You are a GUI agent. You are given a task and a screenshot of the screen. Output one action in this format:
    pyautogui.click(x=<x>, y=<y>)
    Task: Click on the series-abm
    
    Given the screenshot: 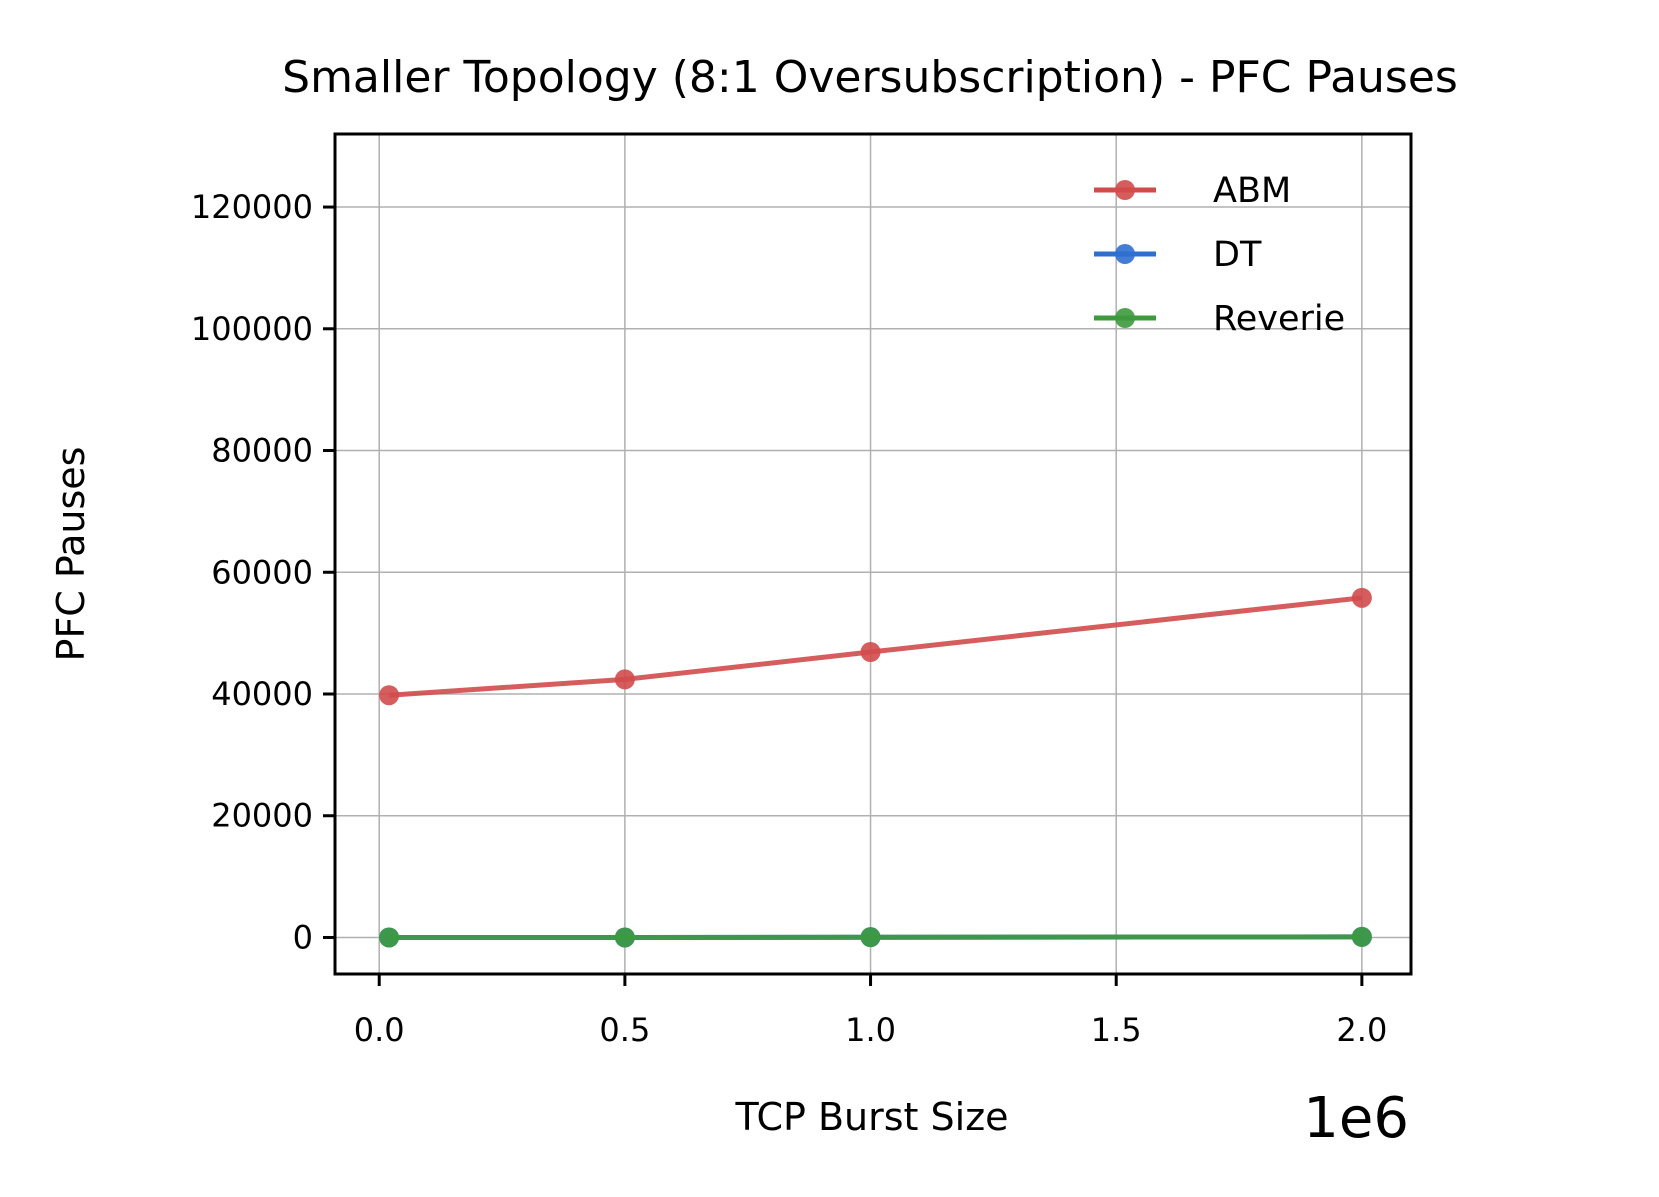 What is the action you would take?
    pyautogui.click(x=875, y=646)
    